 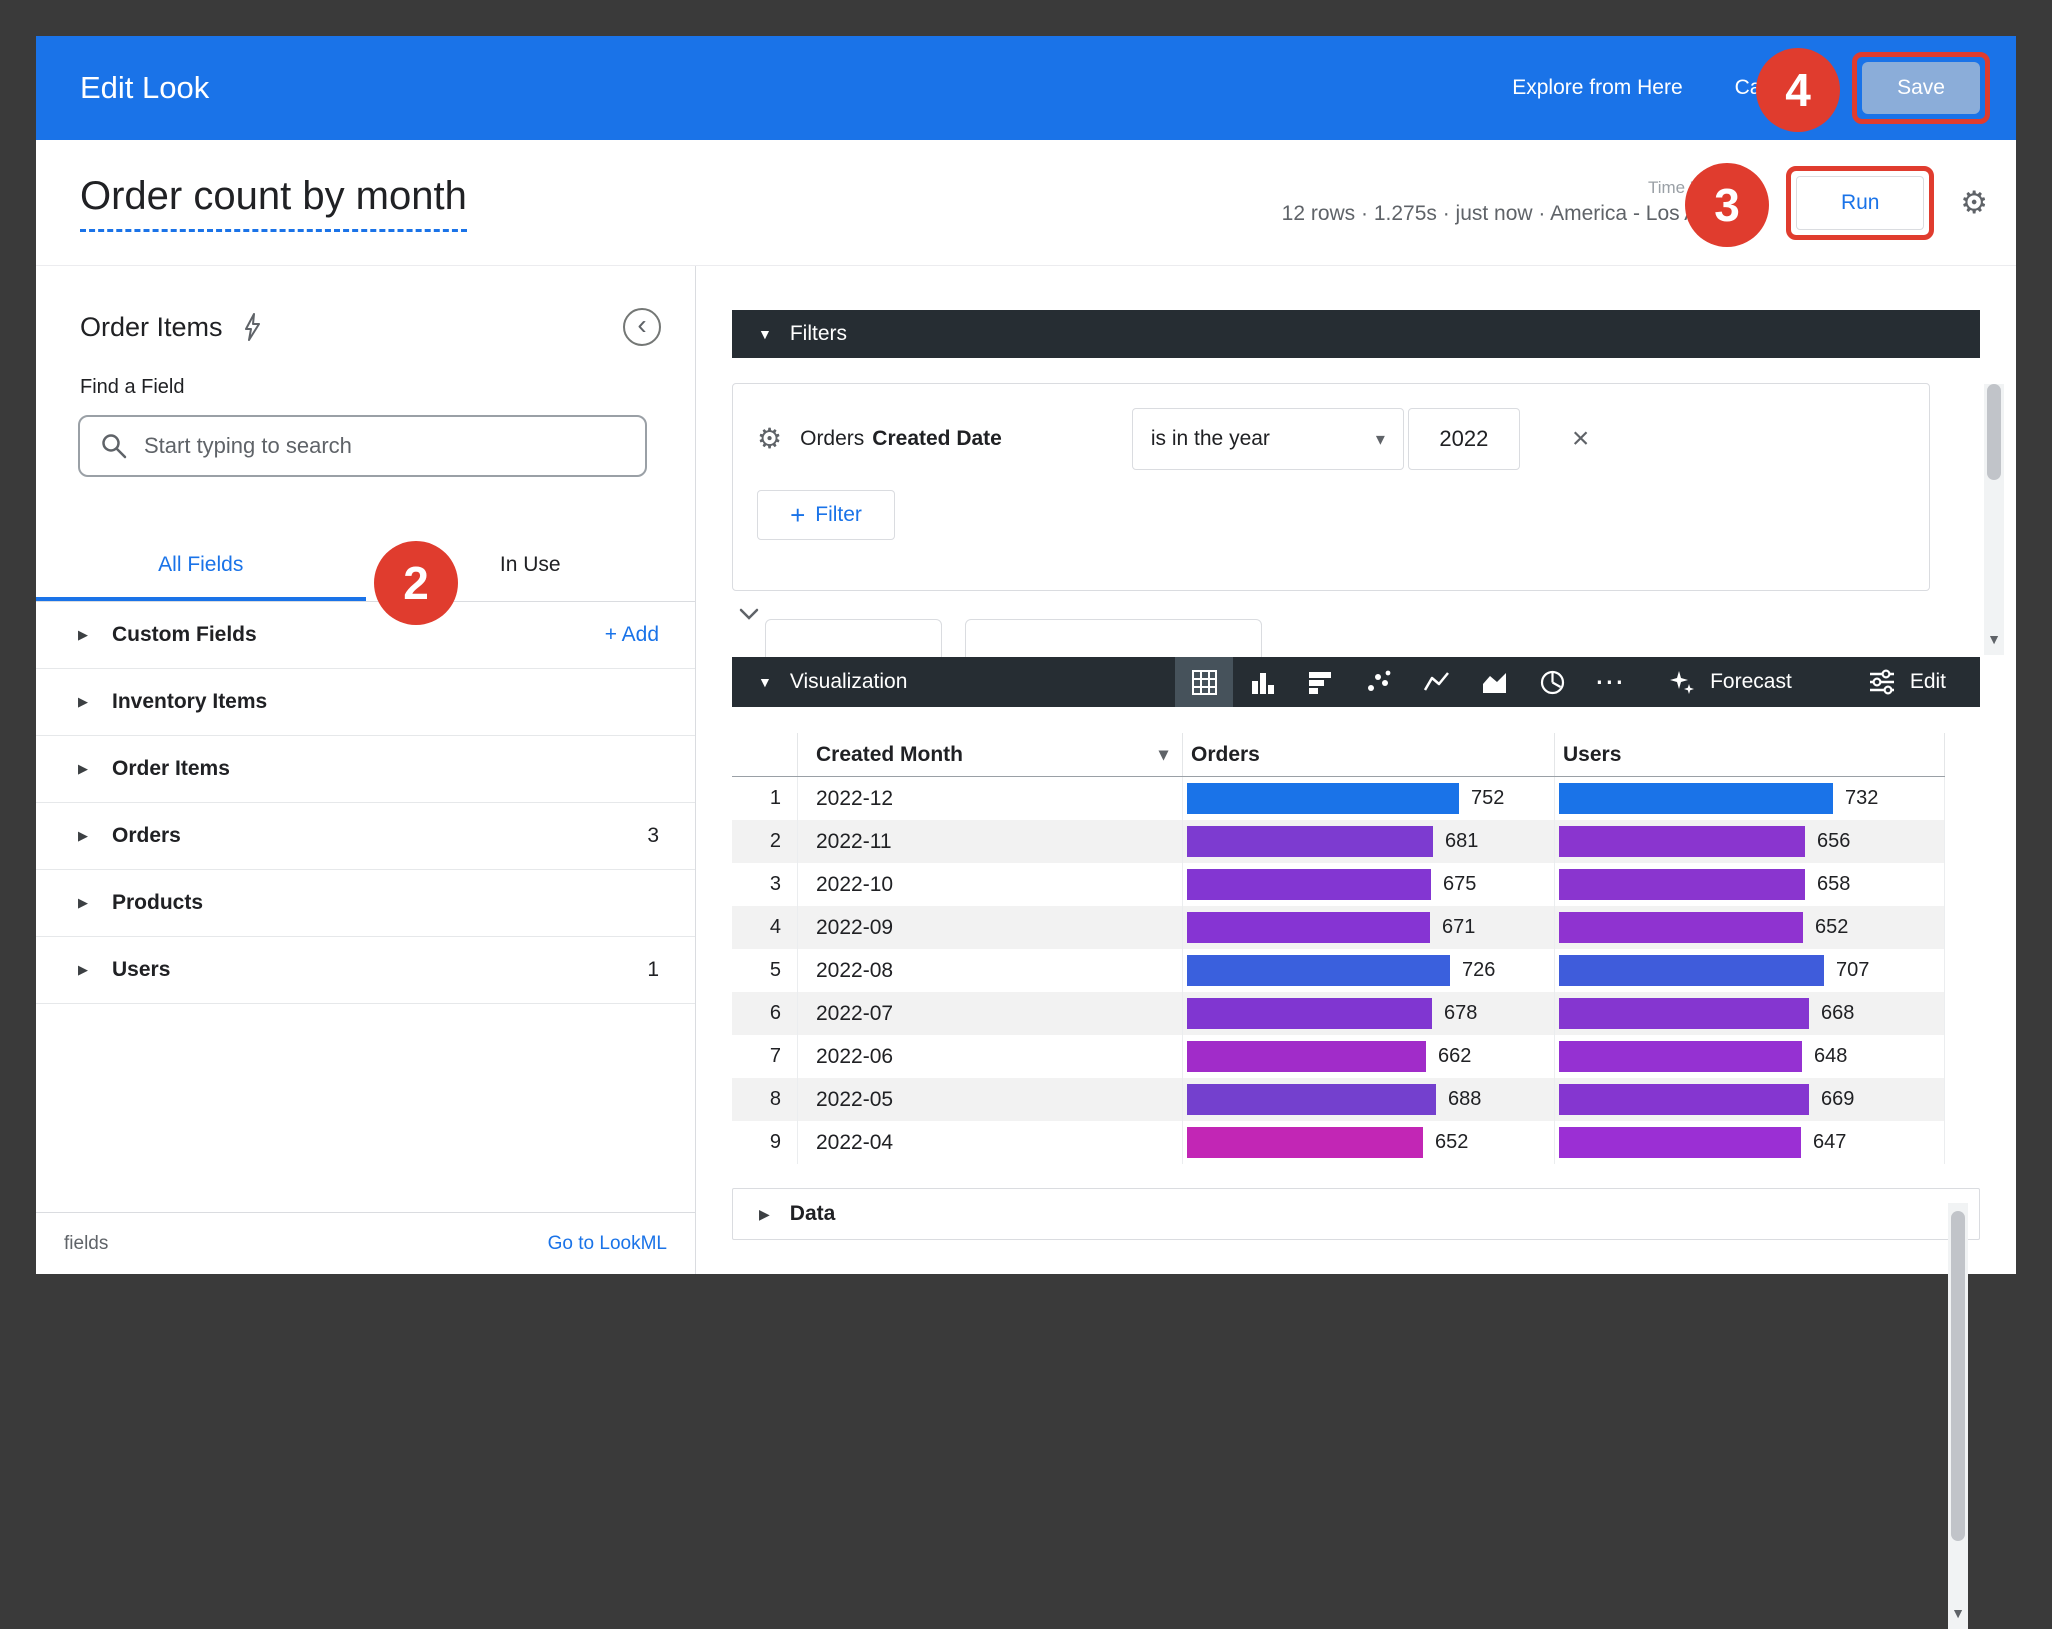 What do you see at coordinates (1488, 798) in the screenshot?
I see `orders-value: 752` at bounding box center [1488, 798].